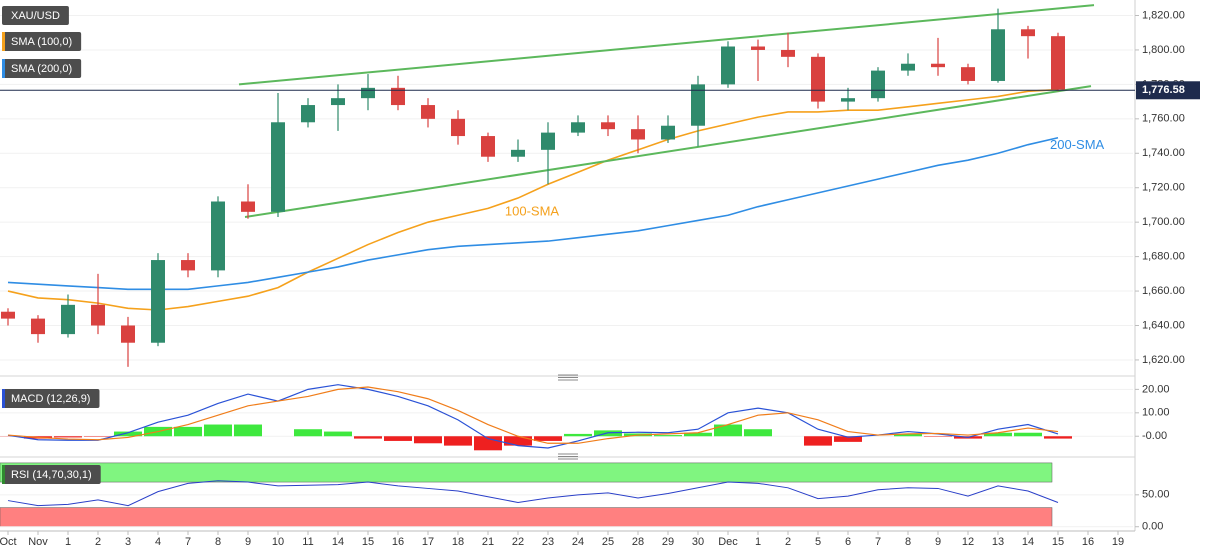 Image resolution: width=1207 pixels, height=560 pixels. What do you see at coordinates (38, 542) in the screenshot?
I see `x-tick-label: Nov` at bounding box center [38, 542].